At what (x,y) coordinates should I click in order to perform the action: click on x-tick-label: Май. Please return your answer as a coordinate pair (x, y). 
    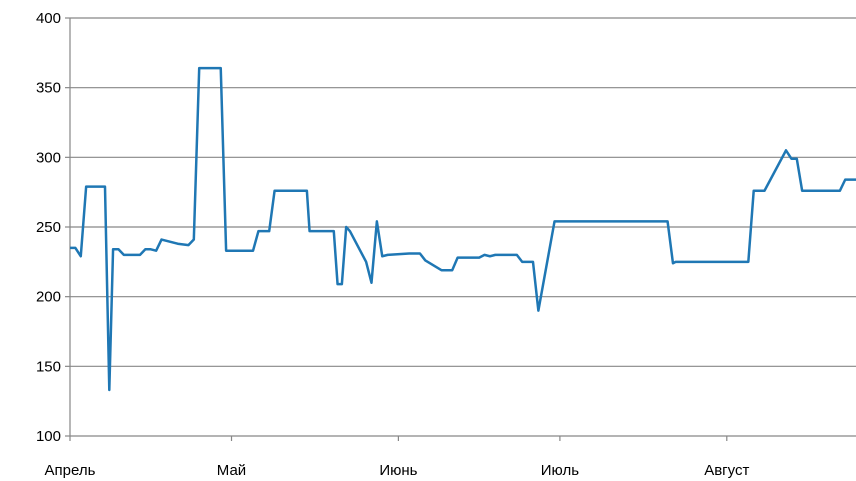
    Looking at the image, I should click on (231, 470).